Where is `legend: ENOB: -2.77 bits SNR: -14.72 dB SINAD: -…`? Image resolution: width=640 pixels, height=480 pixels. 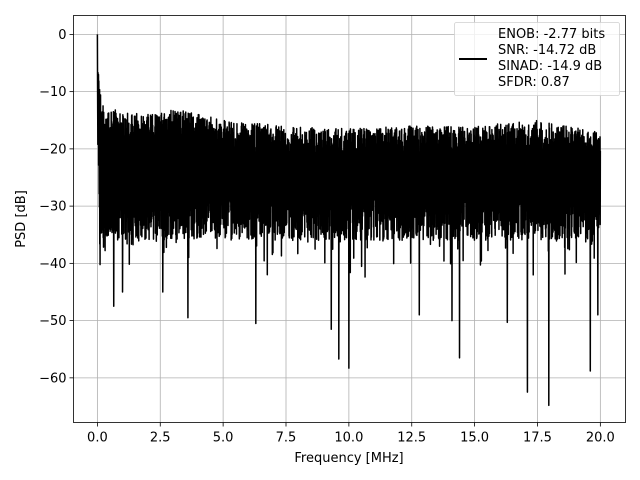 legend: ENOB: -2.77 bits SNR: -14.72 dB SINAD: -… is located at coordinates (537, 59).